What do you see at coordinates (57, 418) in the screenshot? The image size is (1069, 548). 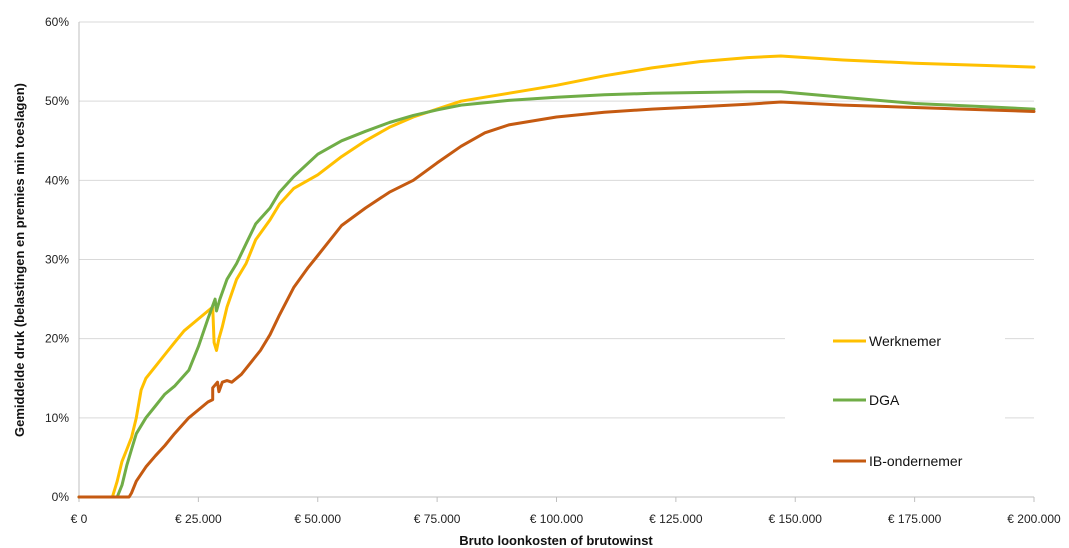 I see `y-tick-label: 10%` at bounding box center [57, 418].